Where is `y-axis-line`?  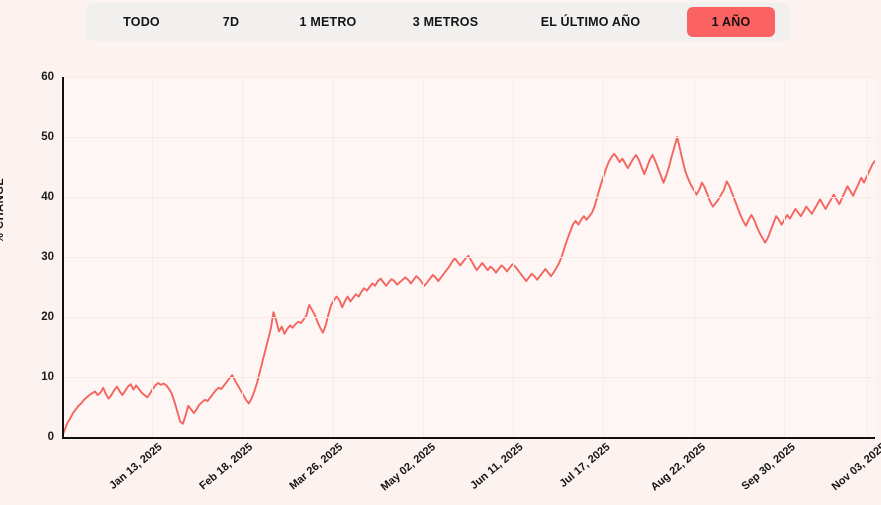
y-axis-line is located at coordinates (63, 257).